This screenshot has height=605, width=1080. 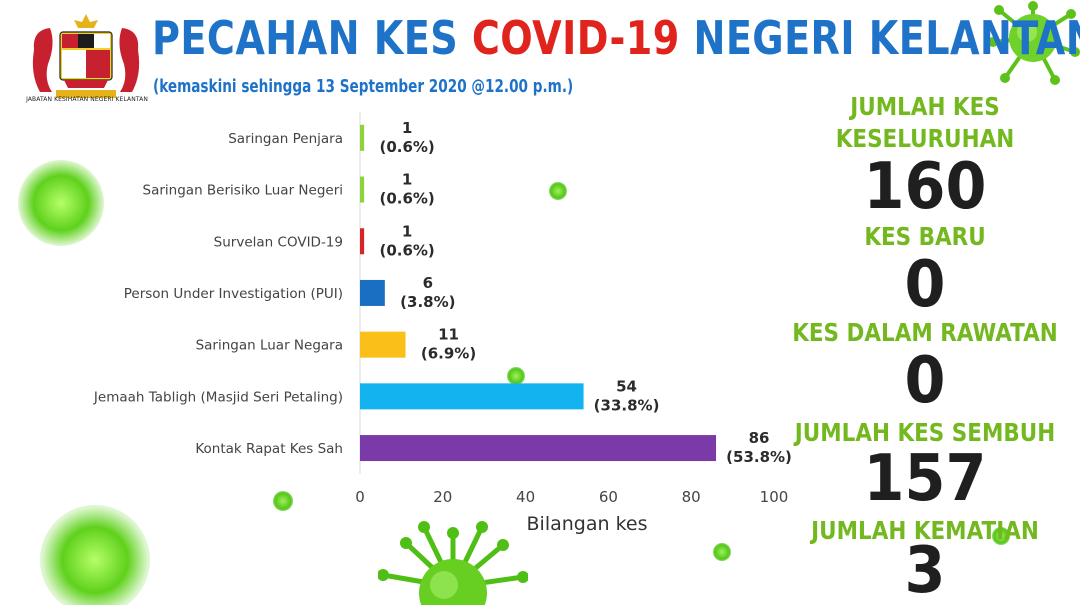 I want to click on stat-label: JUMLAH KEMATIAN, so click(x=925, y=530).